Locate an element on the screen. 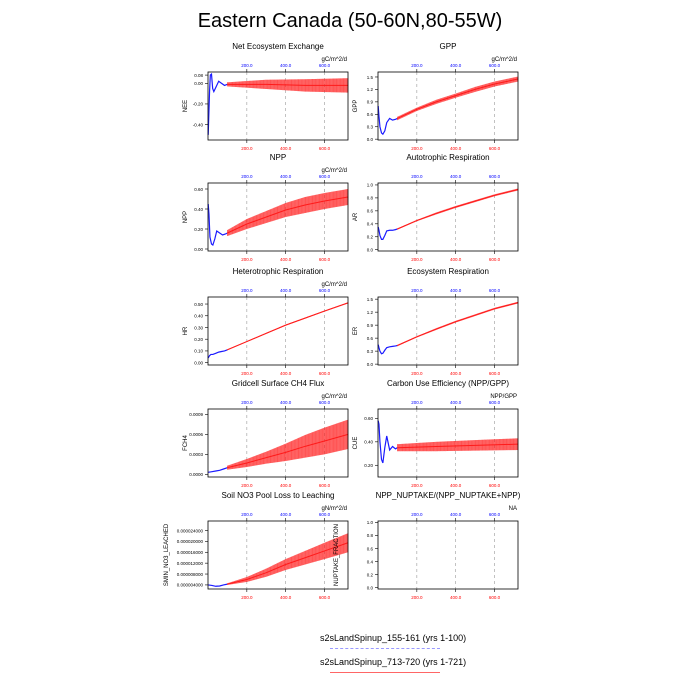  y-axis-label: ER is located at coordinates (356, 330).